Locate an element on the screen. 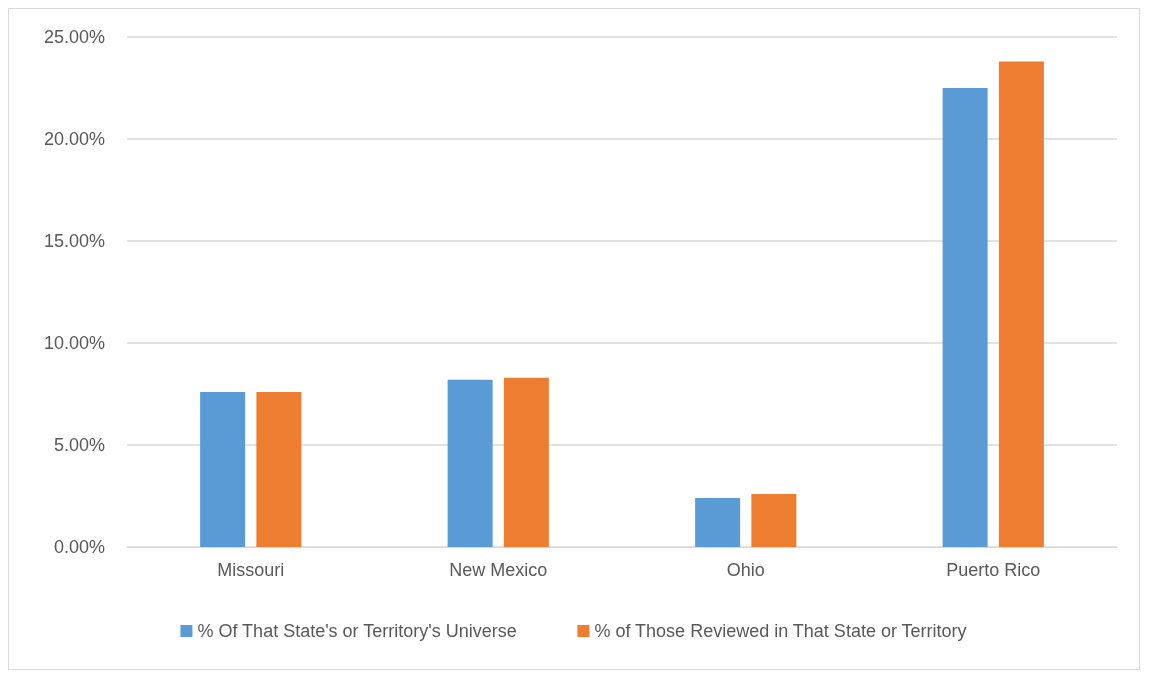  y-tick-label: 20.00% is located at coordinates (74, 139).